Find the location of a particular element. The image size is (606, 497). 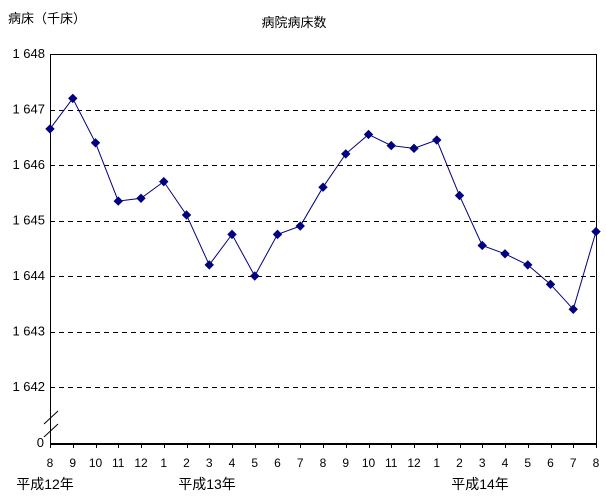

y-tick-label: 1 644 is located at coordinates (28, 275).